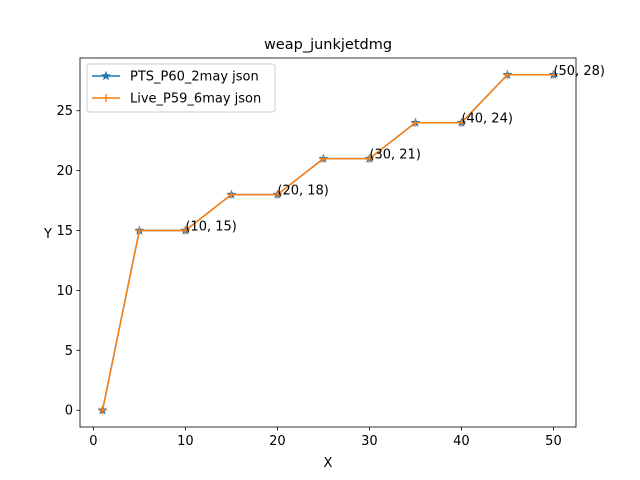  Describe the element at coordinates (277, 441) in the screenshot. I see `x-tick-label: 20` at that location.